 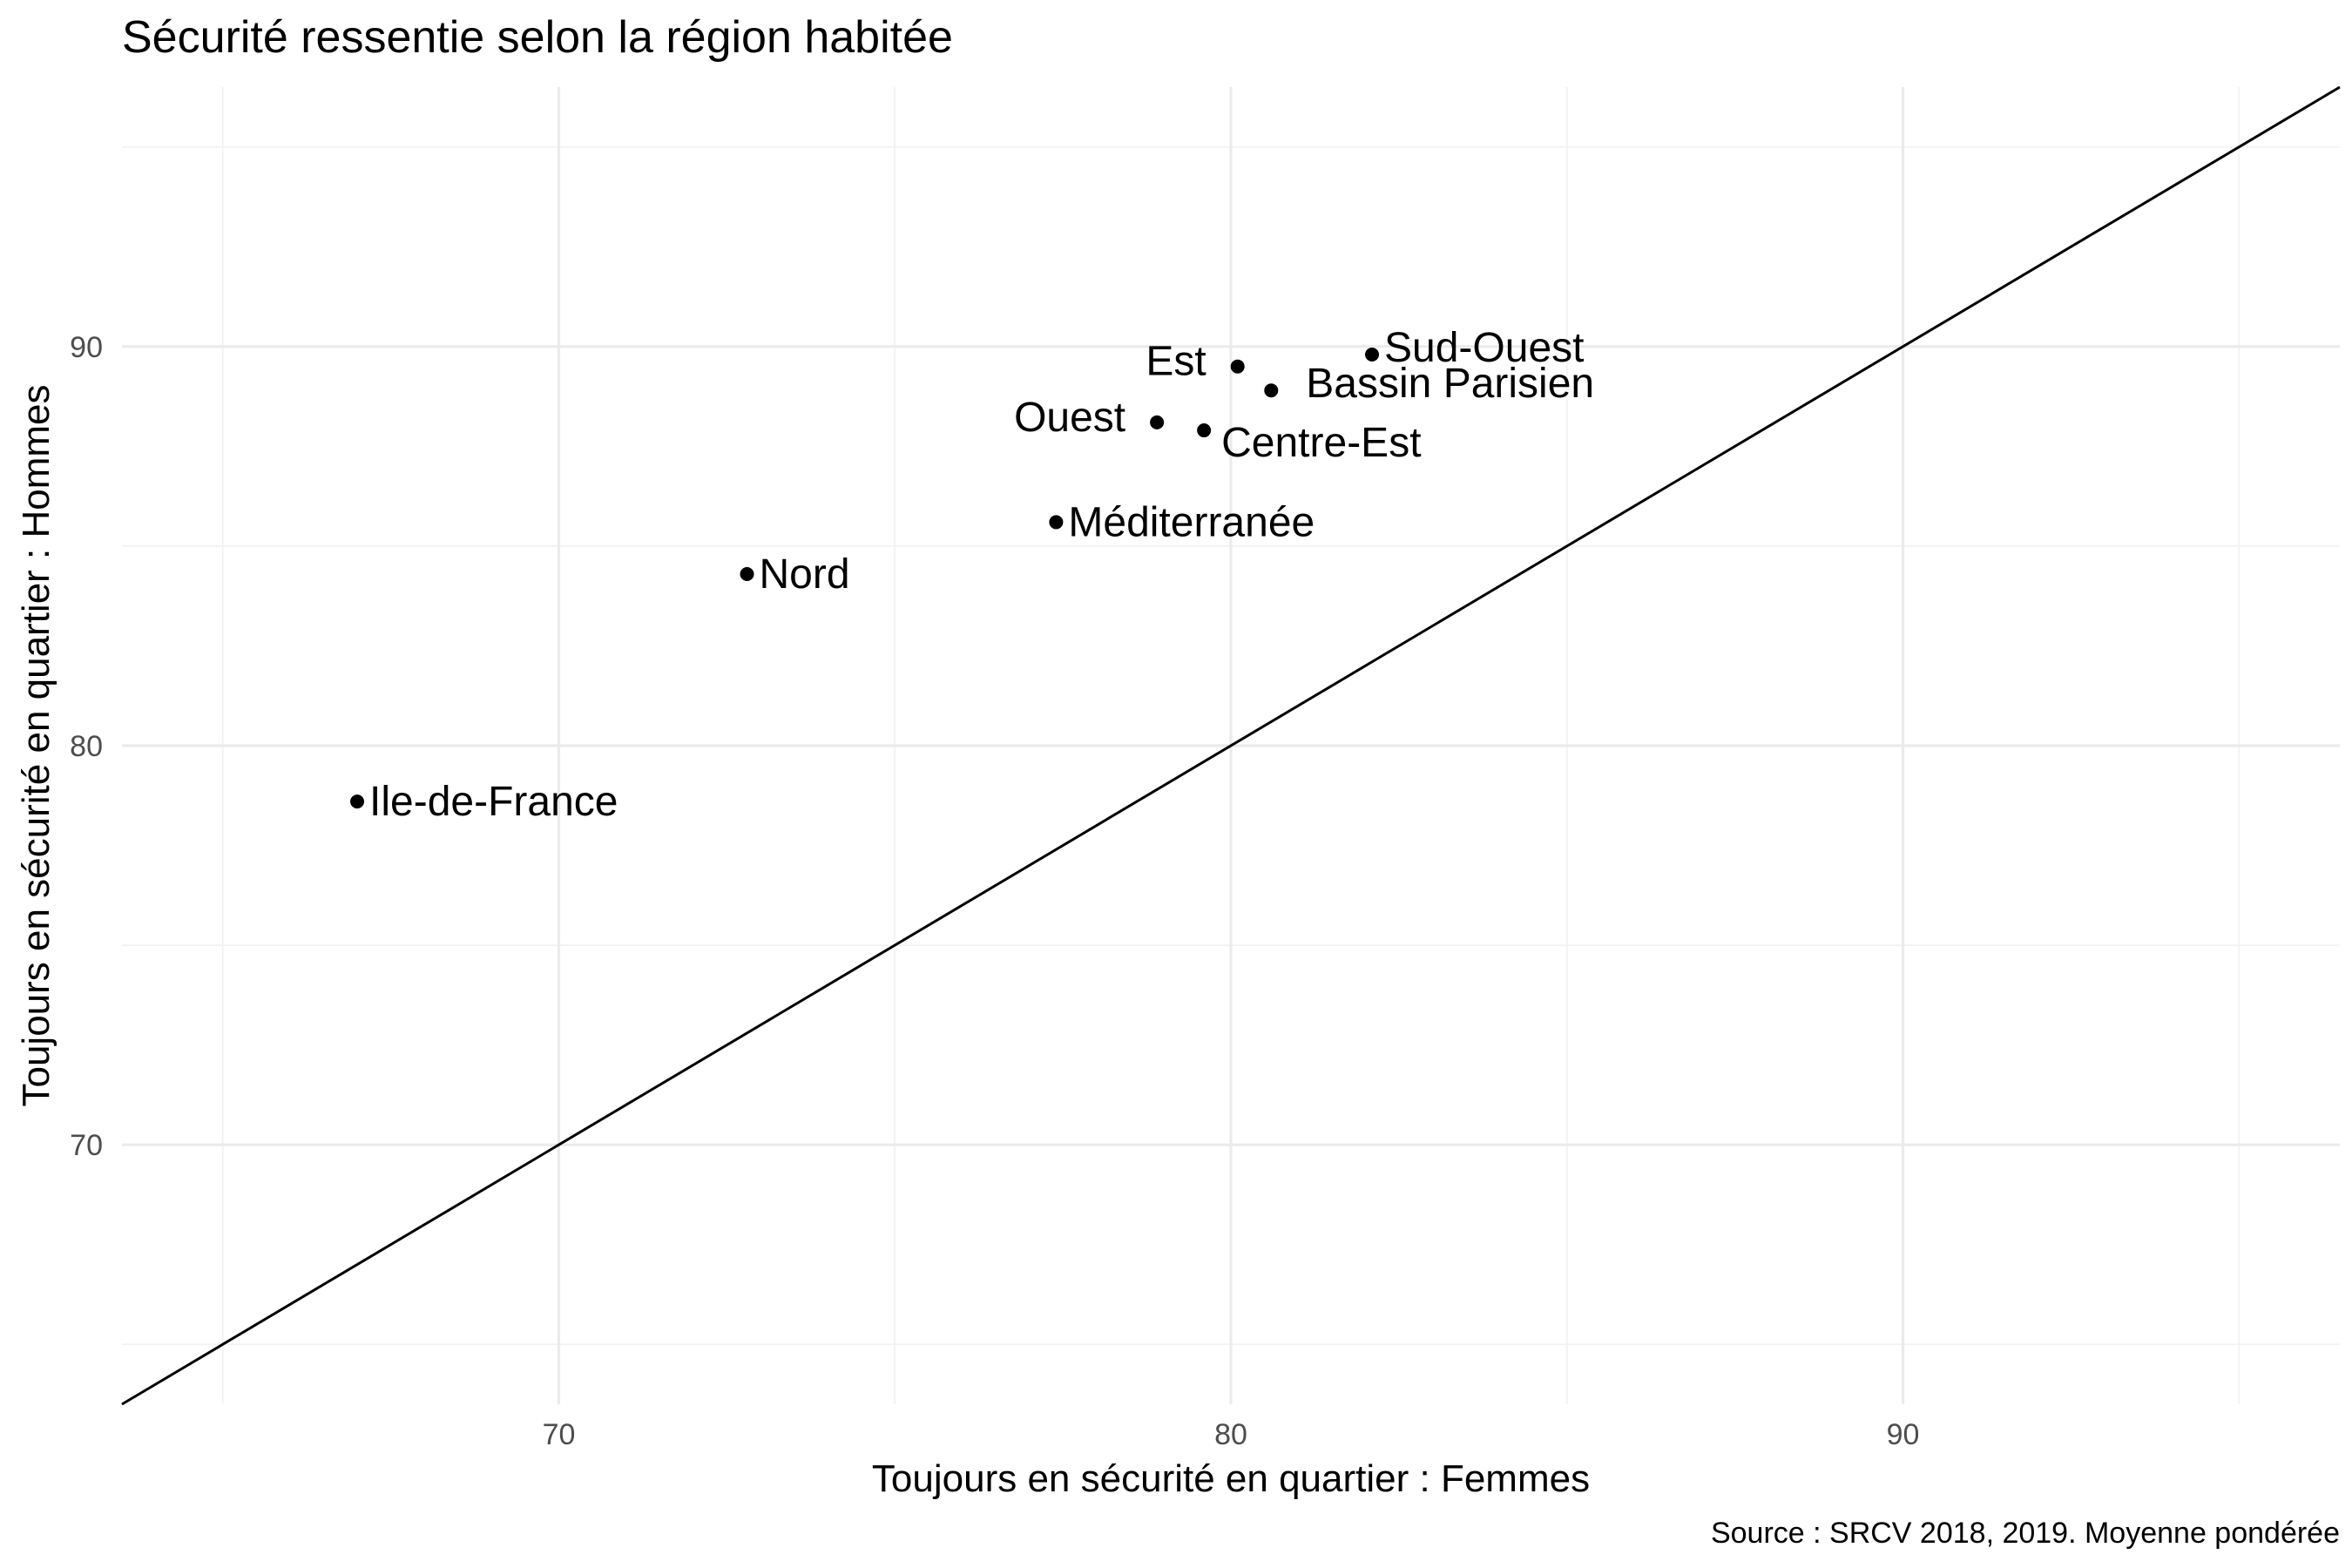 I want to click on point-label: Centre-Est, so click(x=1321, y=443).